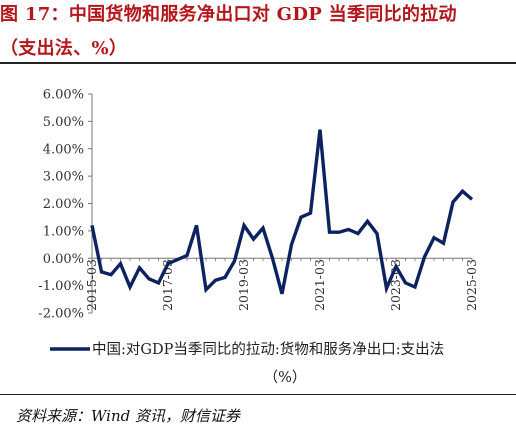 This screenshot has width=516, height=436. Describe the element at coordinates (63, 122) in the screenshot. I see `y-tick-label: 5.00%` at that location.